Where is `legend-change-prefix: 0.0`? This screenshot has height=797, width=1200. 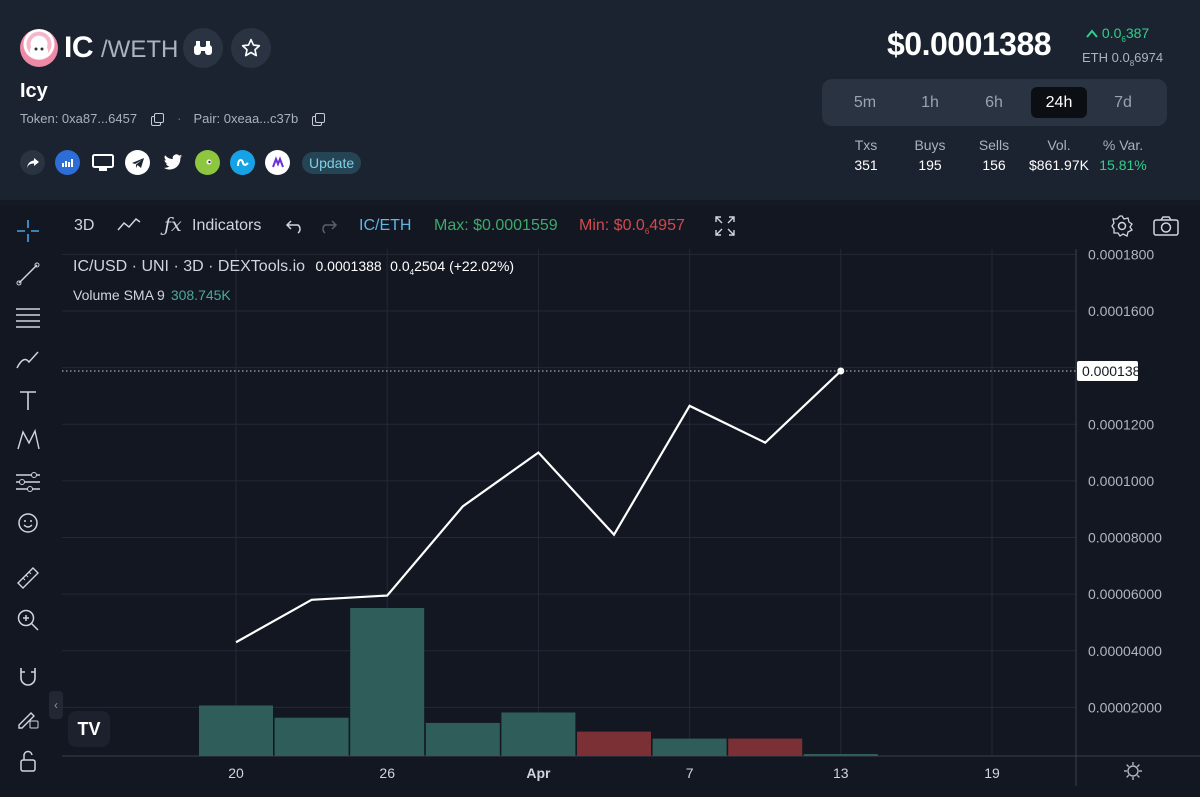
legend-change-prefix: 0.0 is located at coordinates (400, 266).